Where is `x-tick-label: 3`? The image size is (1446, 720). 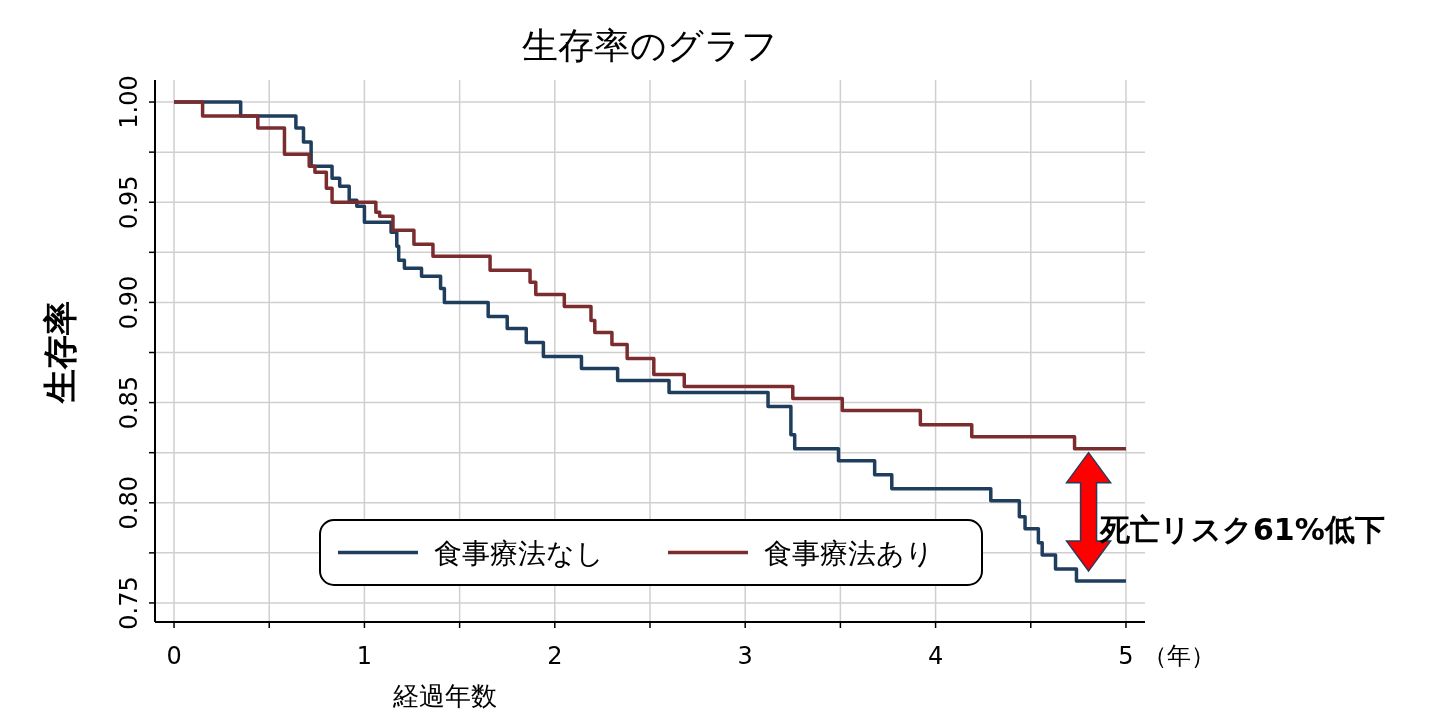 x-tick-label: 3 is located at coordinates (745, 656).